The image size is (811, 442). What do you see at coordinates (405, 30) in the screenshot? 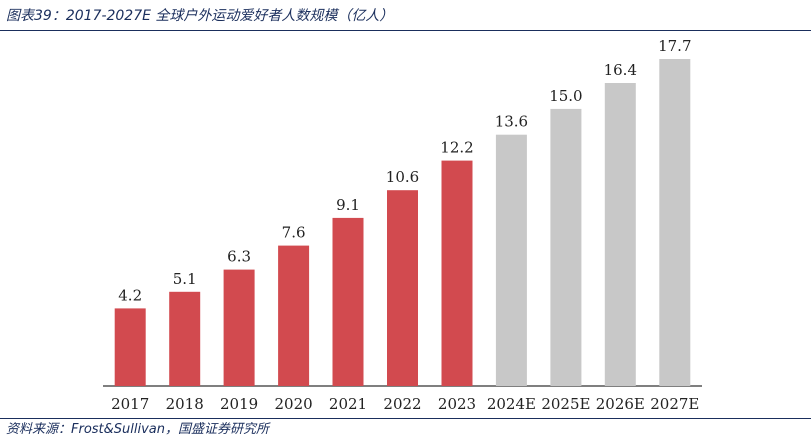
I see `title-divider` at bounding box center [405, 30].